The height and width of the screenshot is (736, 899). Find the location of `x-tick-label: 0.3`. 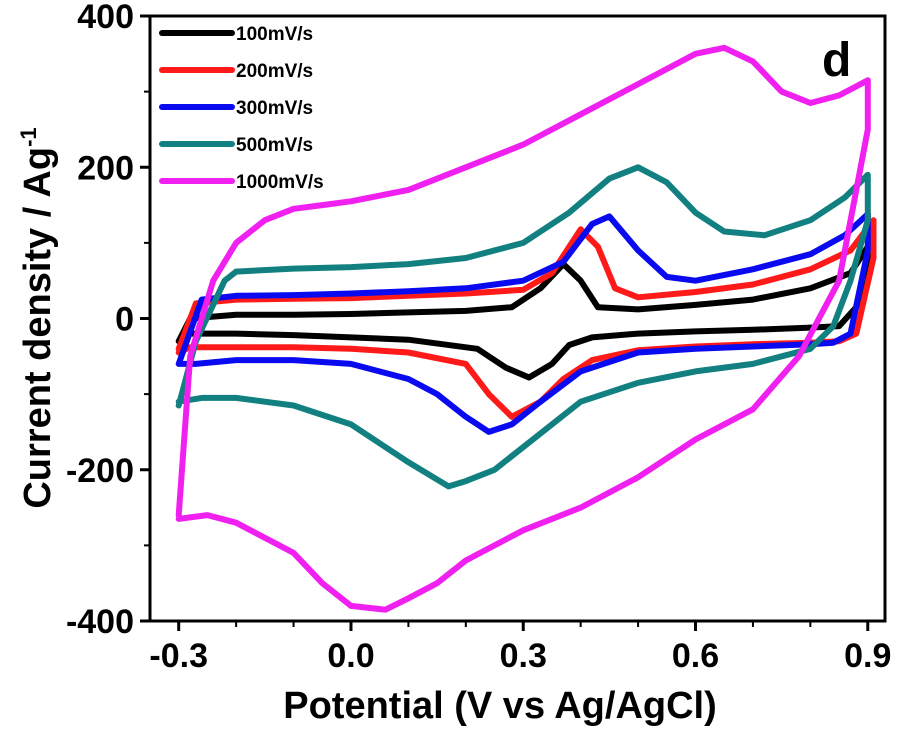

x-tick-label: 0.3 is located at coordinates (523, 656).